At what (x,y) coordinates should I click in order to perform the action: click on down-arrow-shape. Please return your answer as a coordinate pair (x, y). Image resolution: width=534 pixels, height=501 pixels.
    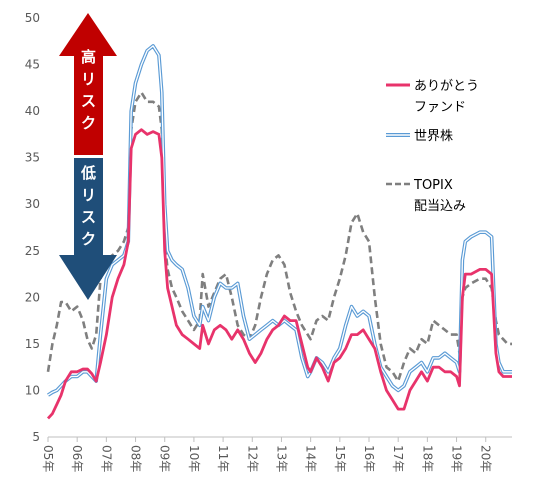
    Looking at the image, I should click on (88, 229).